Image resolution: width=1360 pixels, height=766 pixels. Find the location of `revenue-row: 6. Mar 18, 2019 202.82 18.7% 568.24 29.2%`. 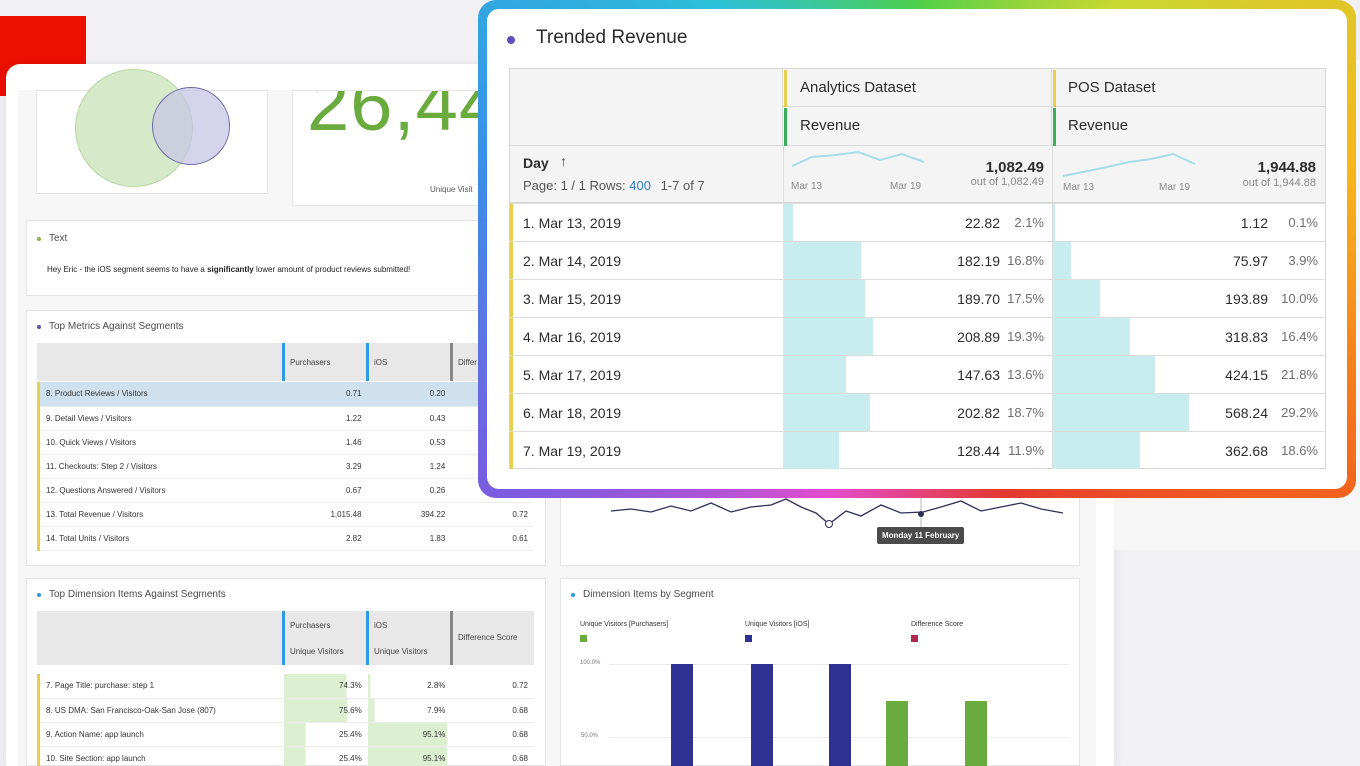

revenue-row: 6. Mar 18, 2019 202.82 18.7% 568.24 29.2% is located at coordinates (917, 412).